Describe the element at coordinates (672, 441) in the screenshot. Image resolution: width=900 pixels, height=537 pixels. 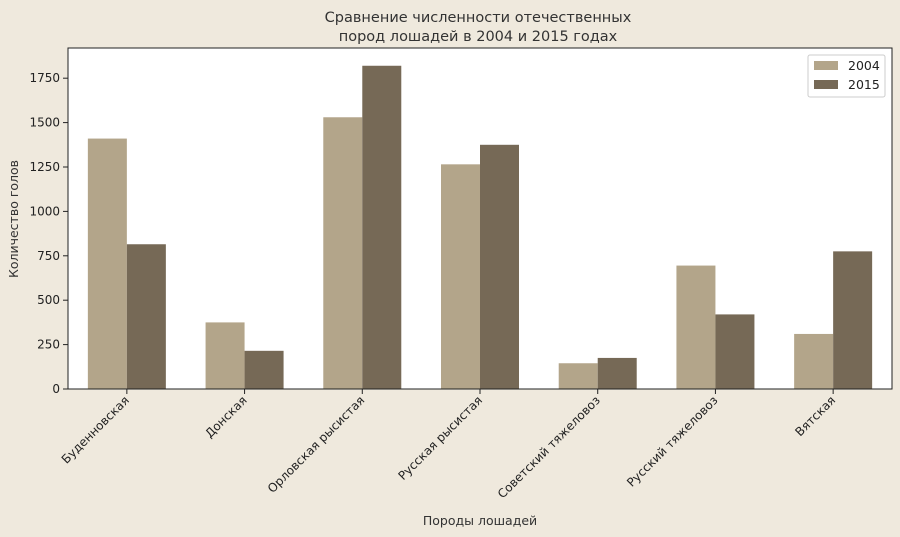
I see `x-tick-label: Русский тяжеловоз` at that location.